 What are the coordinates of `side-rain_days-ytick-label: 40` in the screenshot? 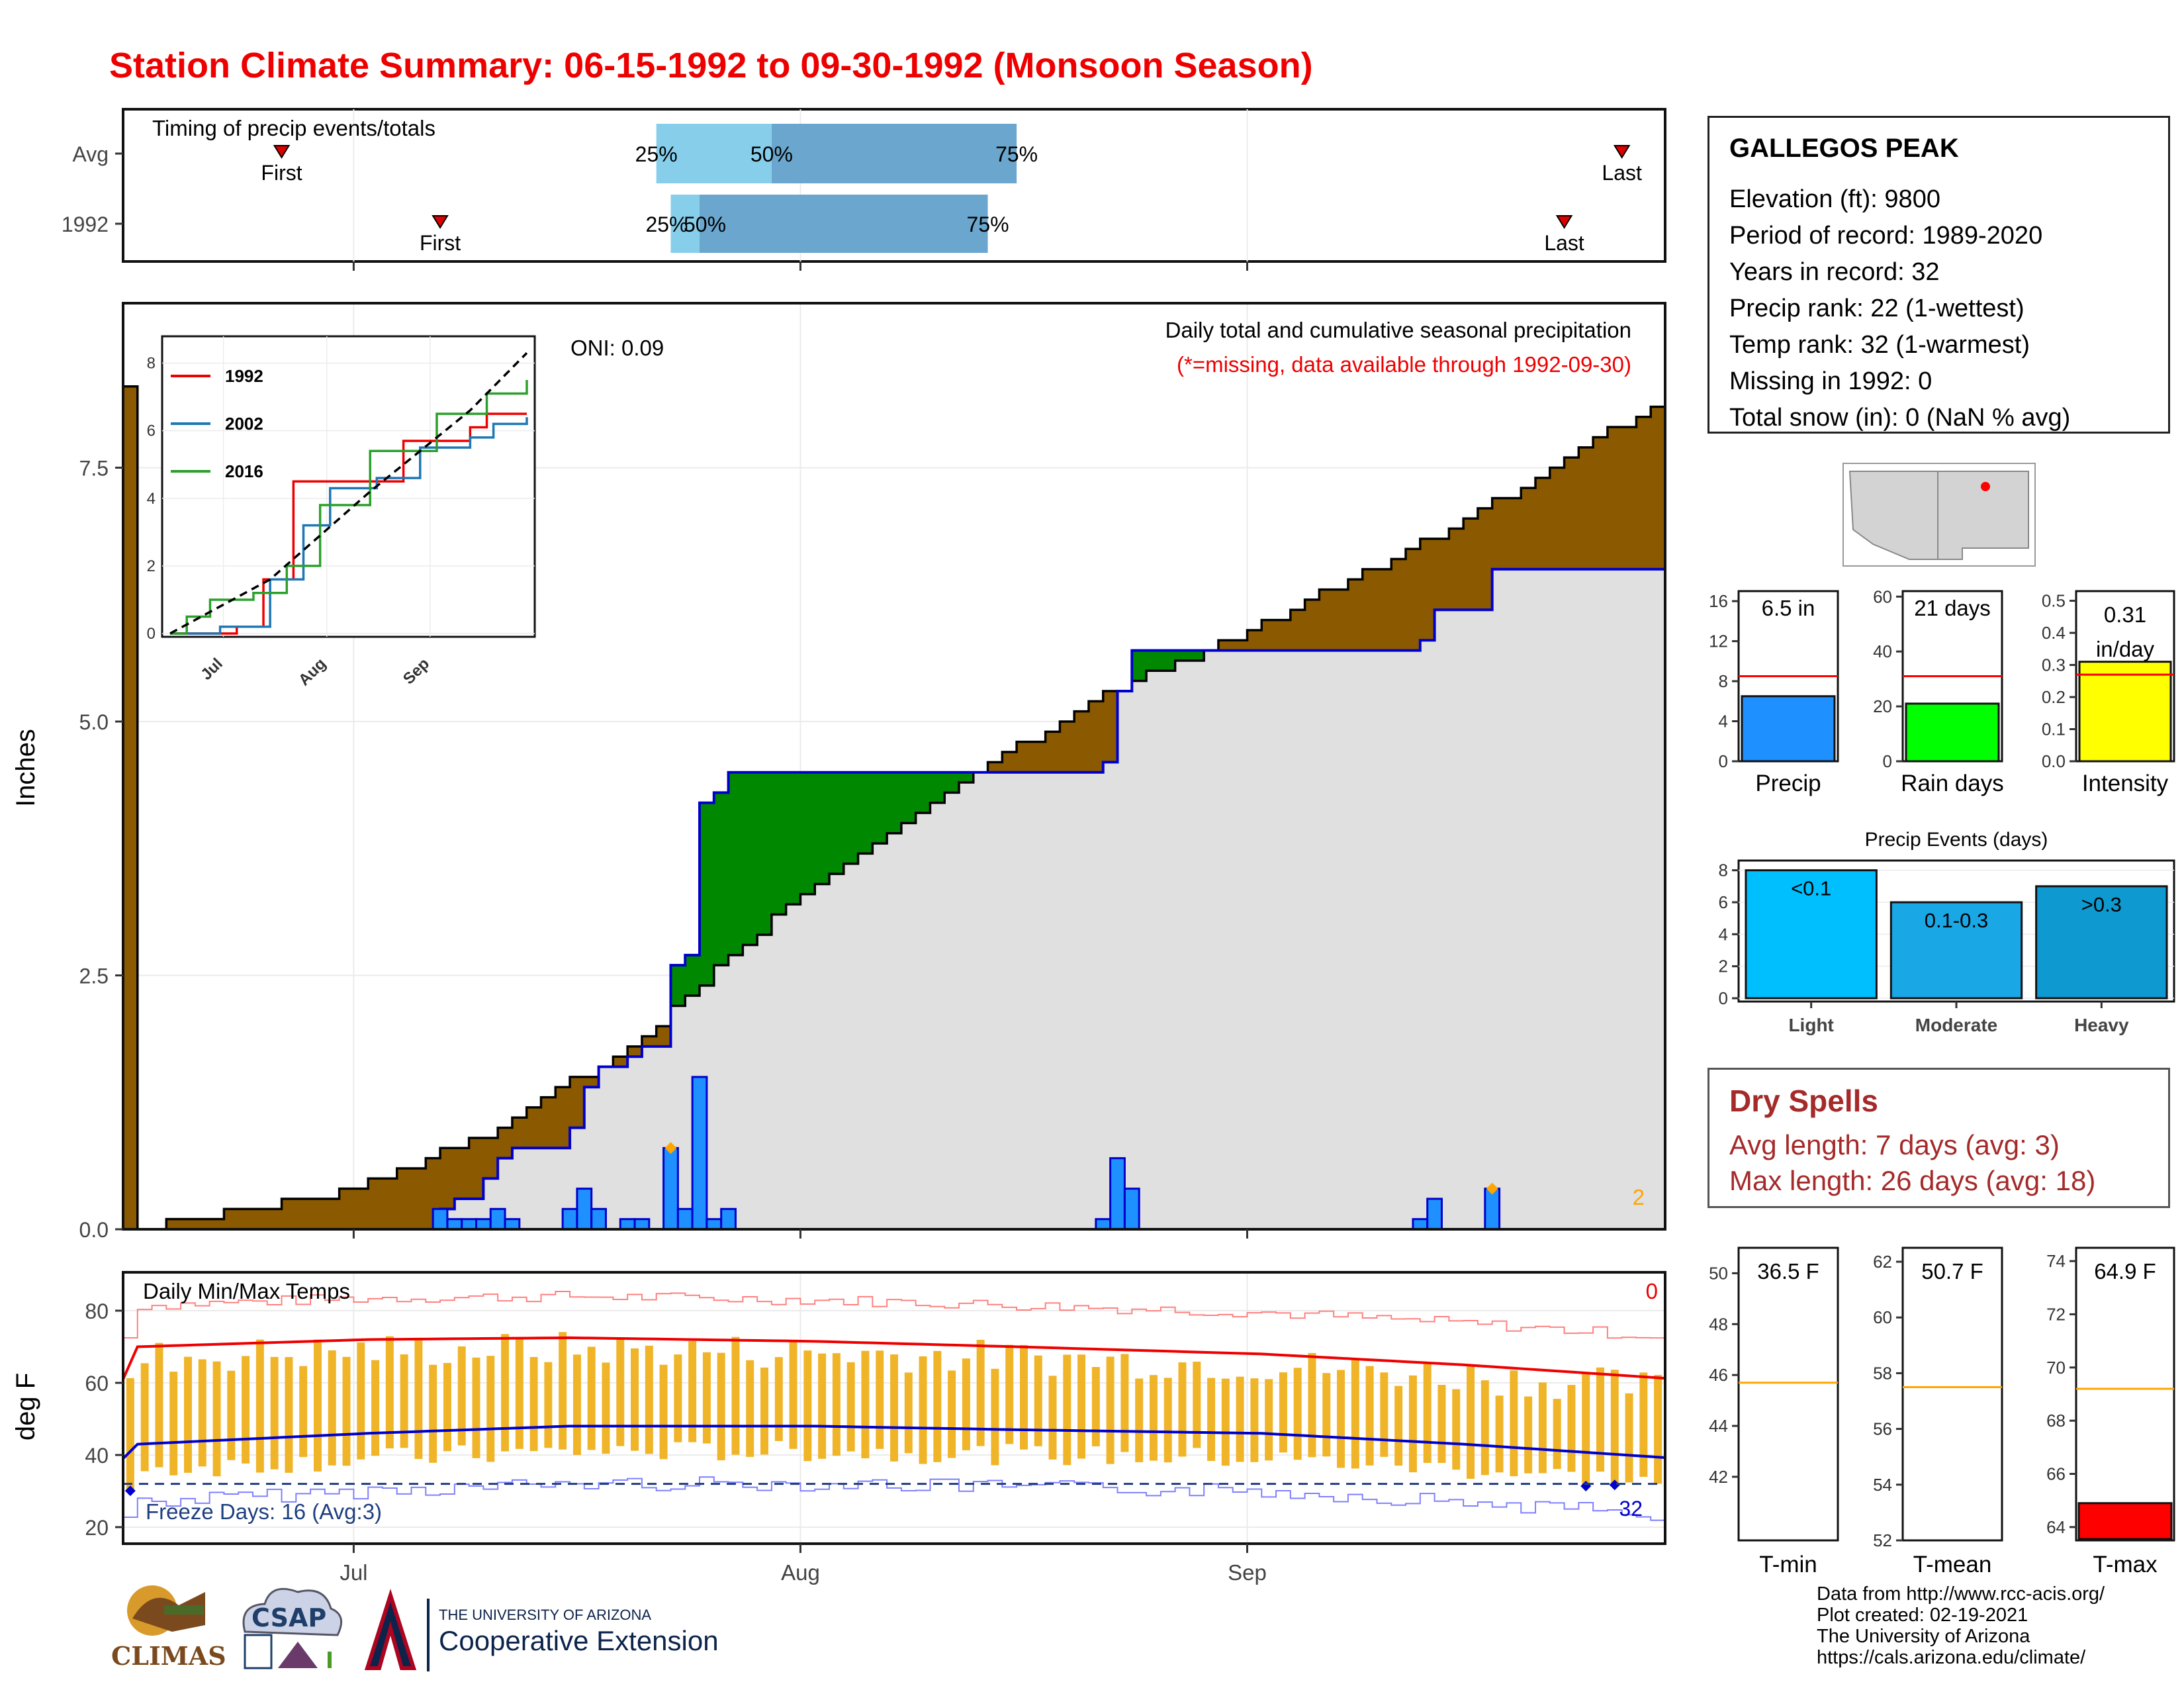 It's located at (1883, 651).